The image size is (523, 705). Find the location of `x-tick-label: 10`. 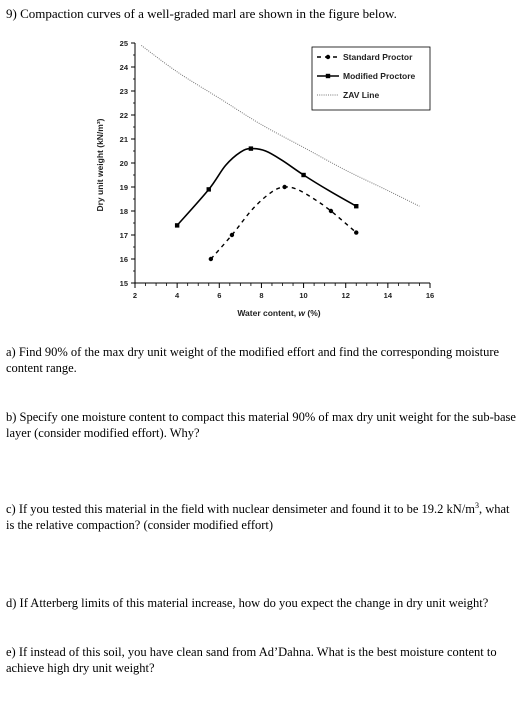

x-tick-label: 10 is located at coordinates (303, 295).